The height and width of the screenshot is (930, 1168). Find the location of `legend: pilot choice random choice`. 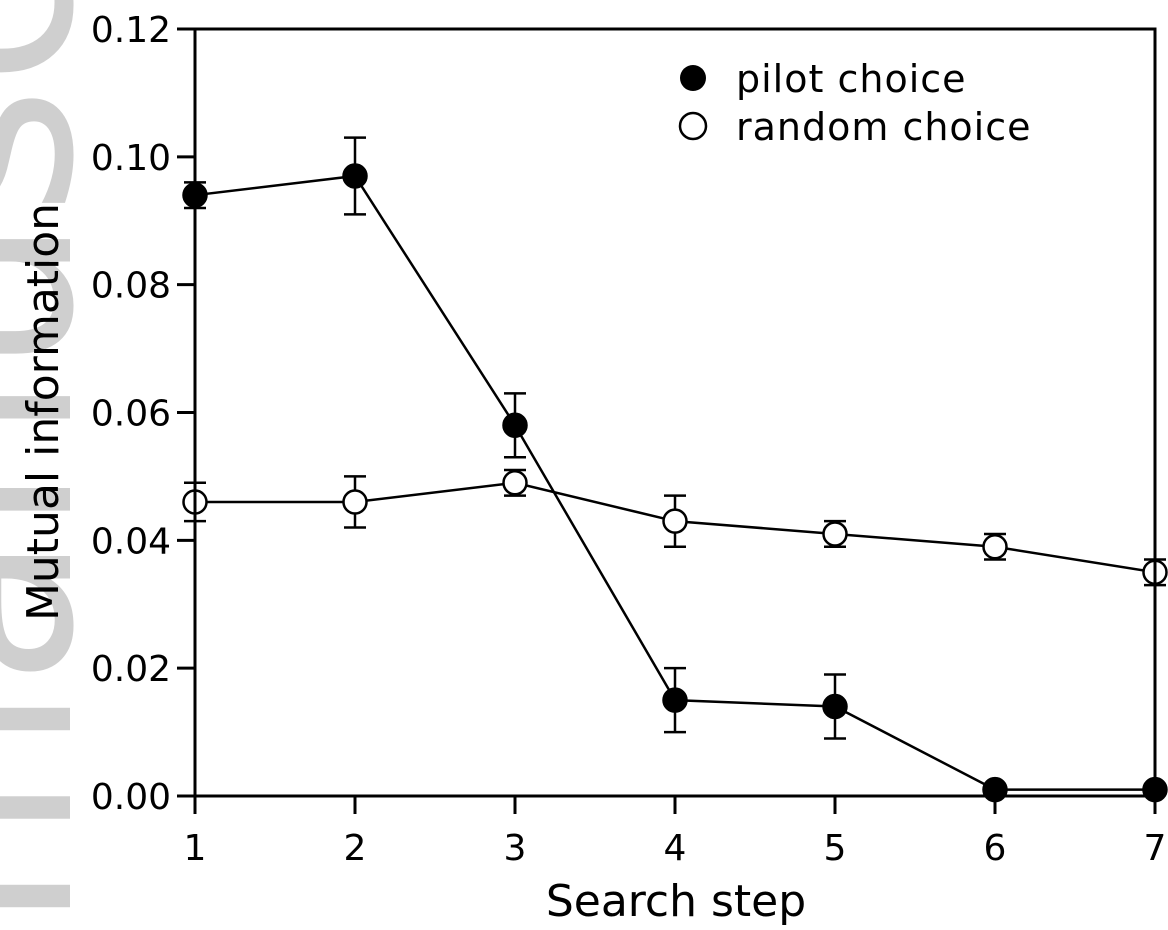

legend: pilot choice random choice is located at coordinates (855, 103).